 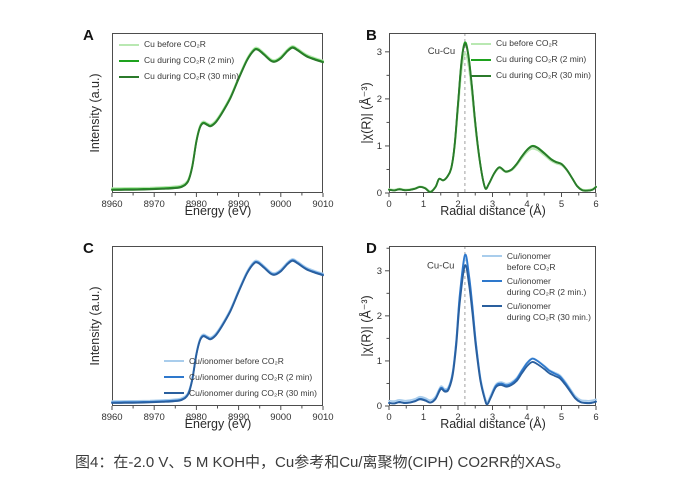 I want to click on chart-svg-C: 8960 8970 8980 8990 9000 9010, so click(x=217, y=334).